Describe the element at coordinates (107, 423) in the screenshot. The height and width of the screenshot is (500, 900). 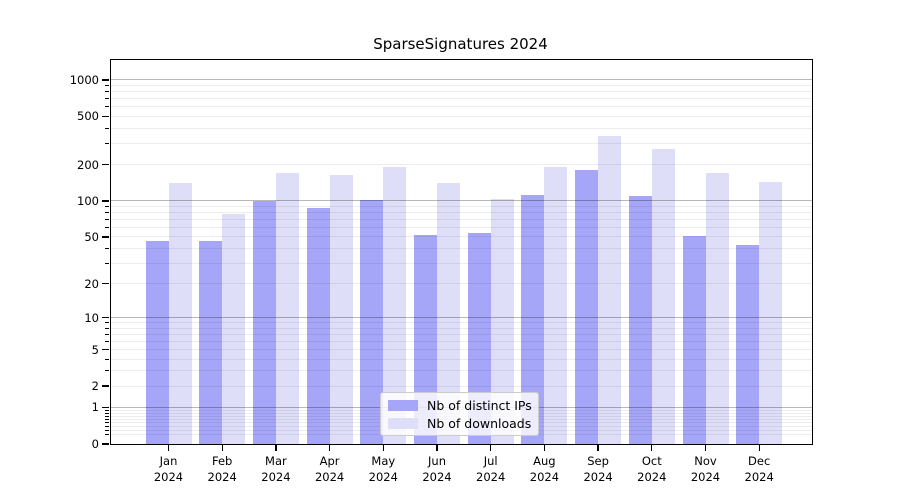
I see `y-minor-tick-0.5` at that location.